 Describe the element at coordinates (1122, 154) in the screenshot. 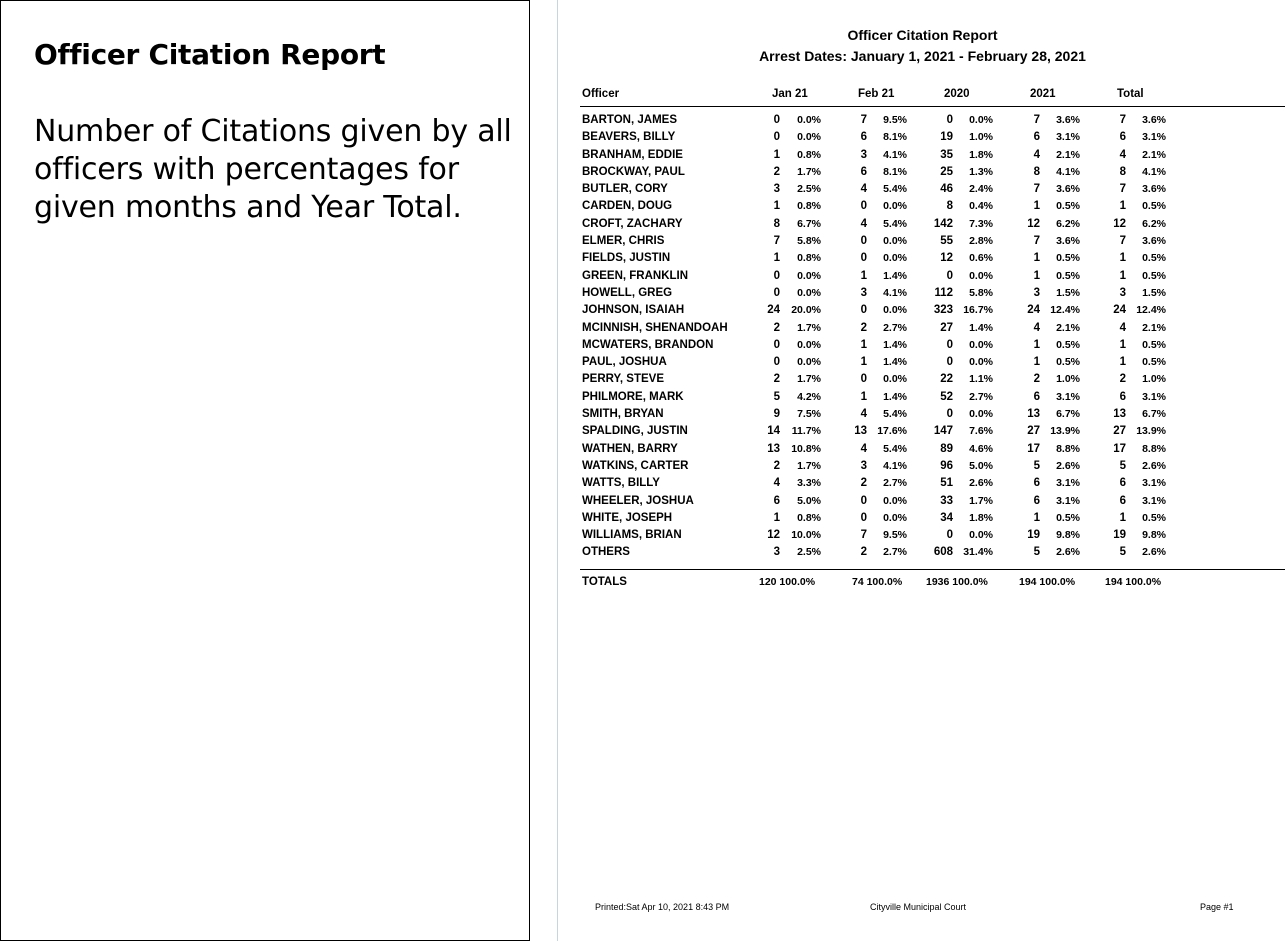

I see `count-total: 4` at that location.